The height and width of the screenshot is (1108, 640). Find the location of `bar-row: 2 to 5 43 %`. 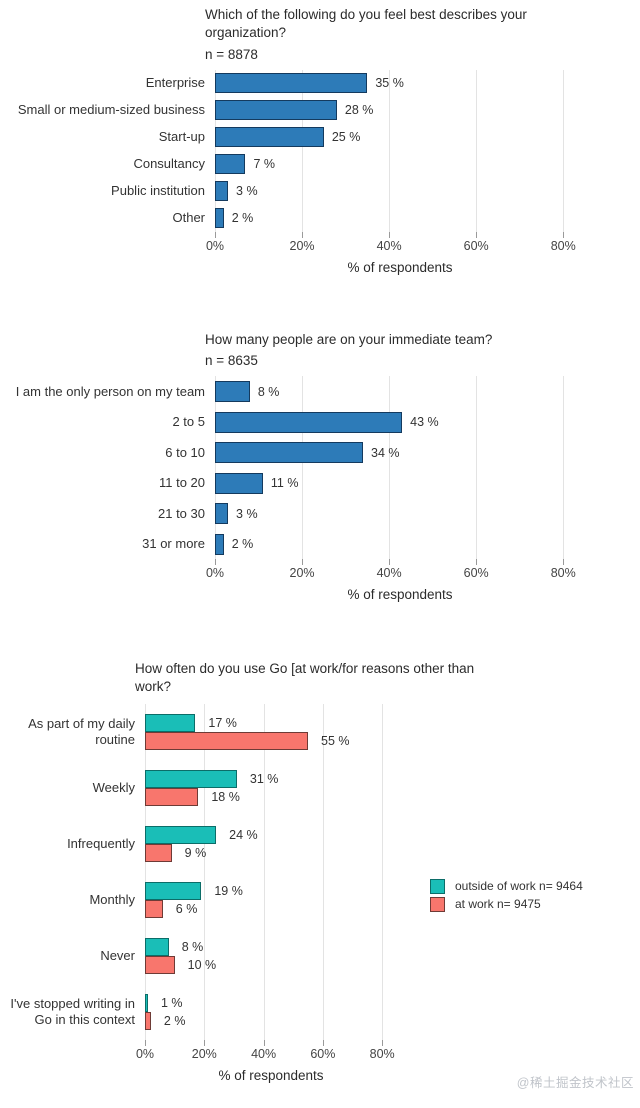

bar-row: 2 to 5 43 % is located at coordinates (320, 422).